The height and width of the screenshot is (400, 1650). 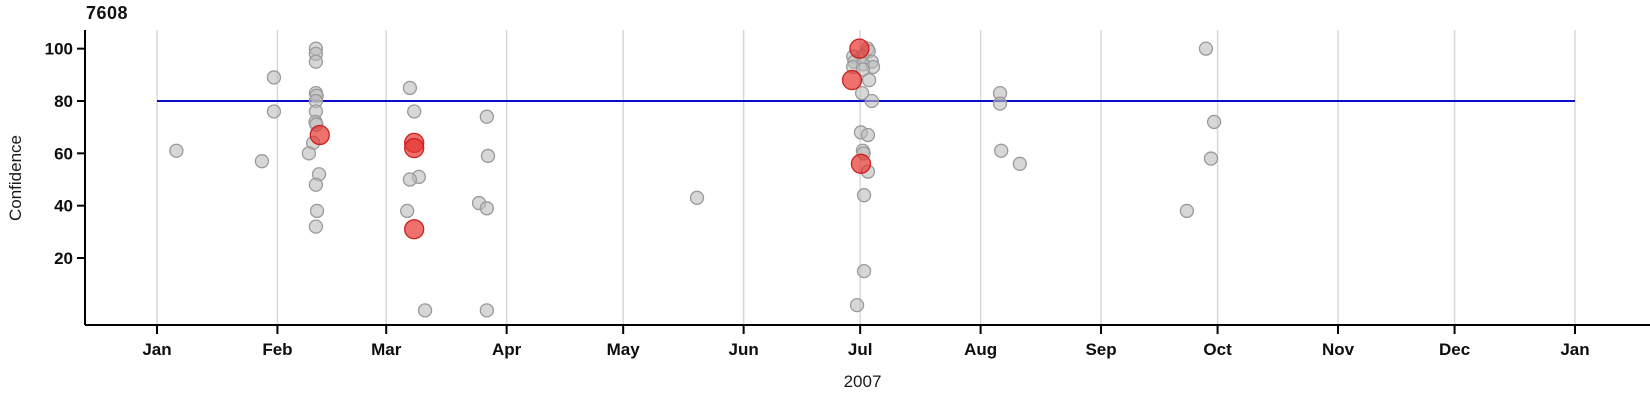 What do you see at coordinates (63, 206) in the screenshot?
I see `y-tick-label: 40` at bounding box center [63, 206].